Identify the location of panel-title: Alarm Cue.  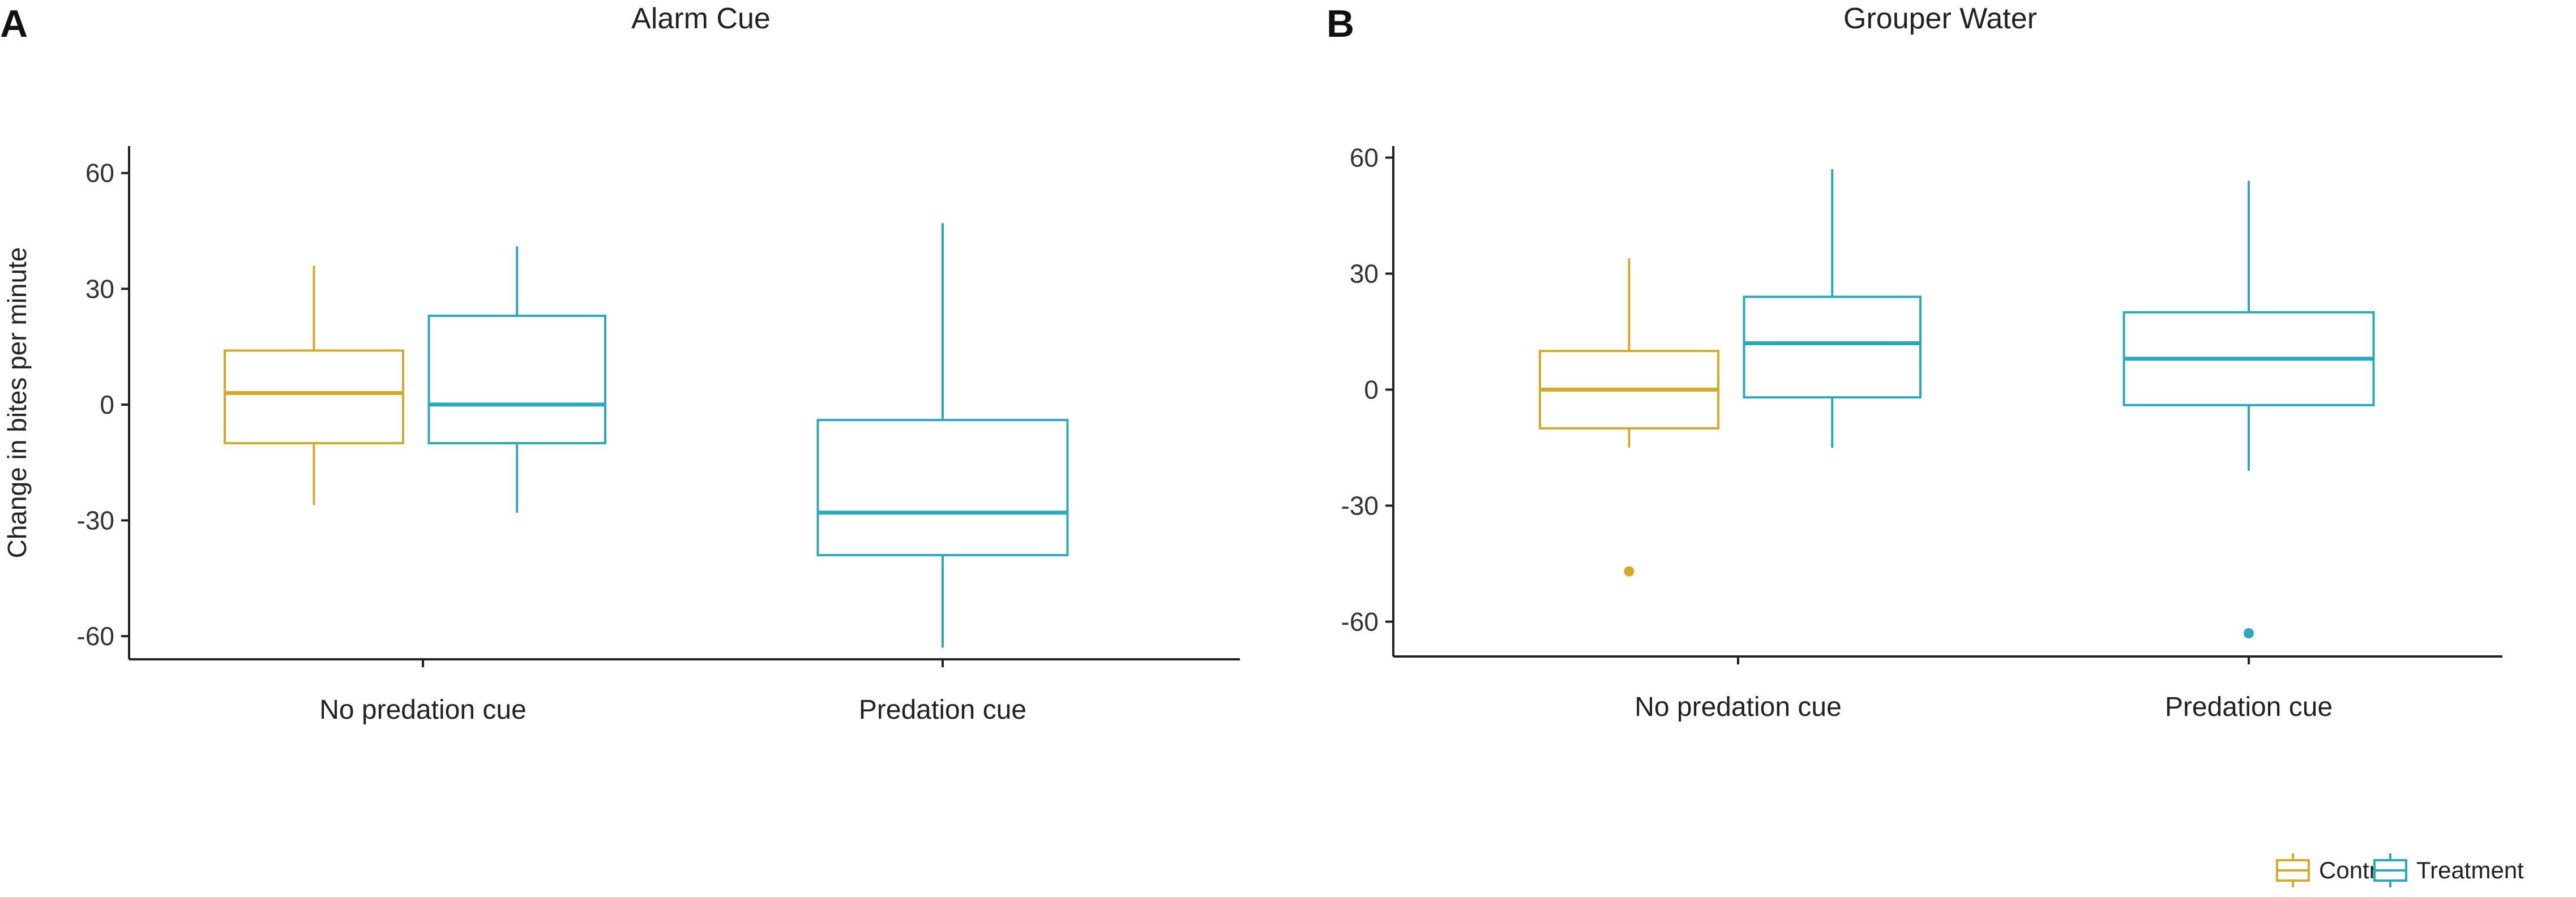
(701, 18).